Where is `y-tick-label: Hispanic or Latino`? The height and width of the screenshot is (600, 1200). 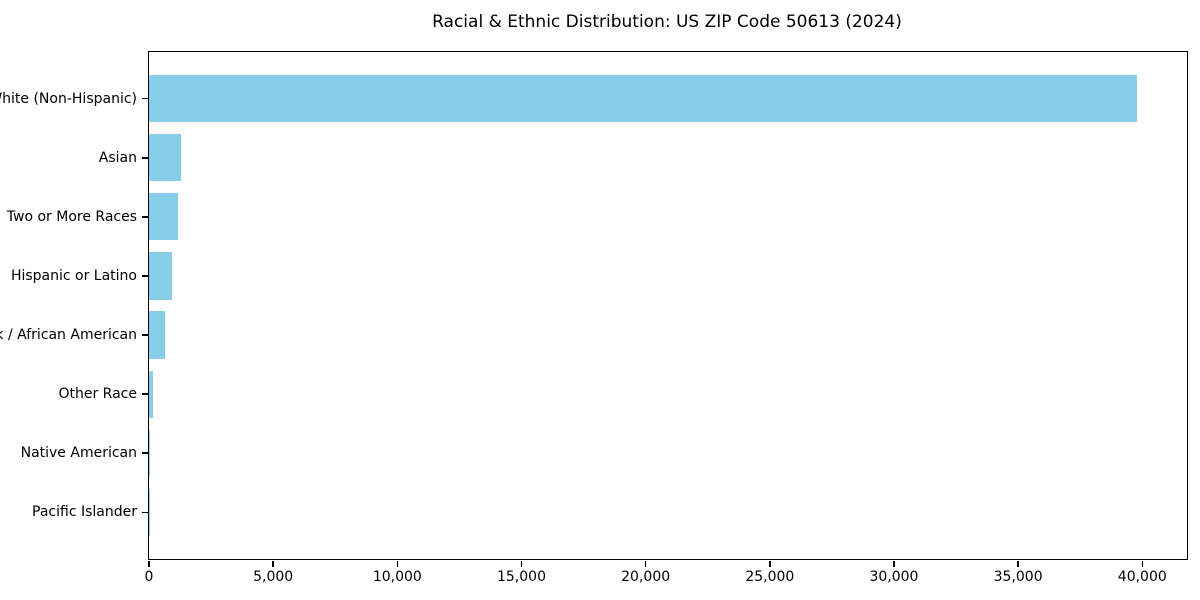 y-tick-label: Hispanic or Latino is located at coordinates (73, 275).